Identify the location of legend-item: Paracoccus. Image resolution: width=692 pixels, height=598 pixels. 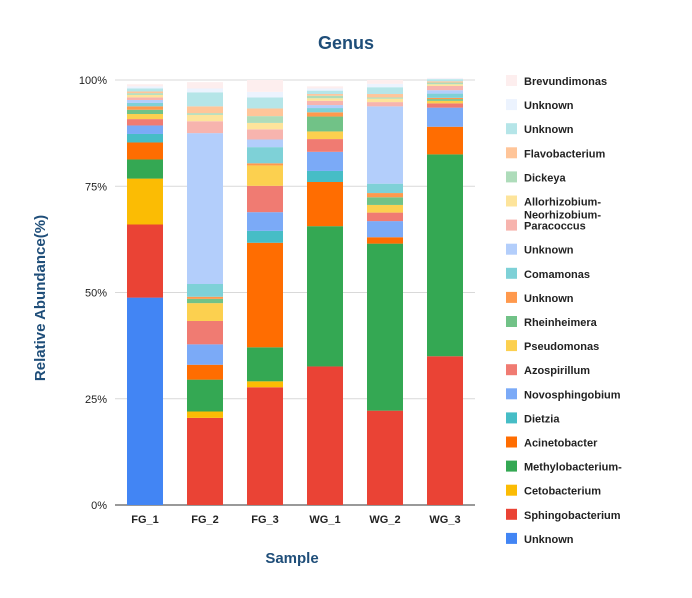
(546, 226).